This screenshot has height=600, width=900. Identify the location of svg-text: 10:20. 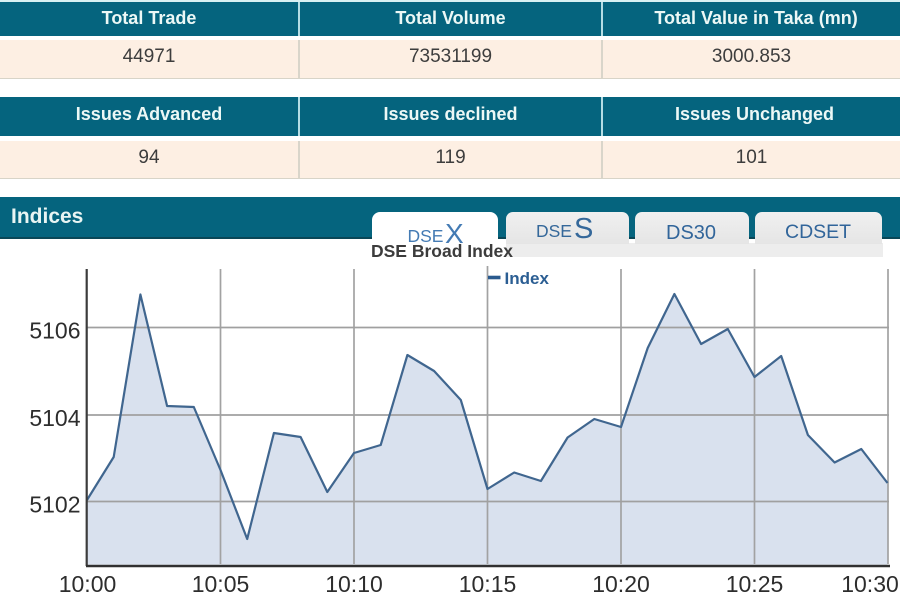
(621, 584).